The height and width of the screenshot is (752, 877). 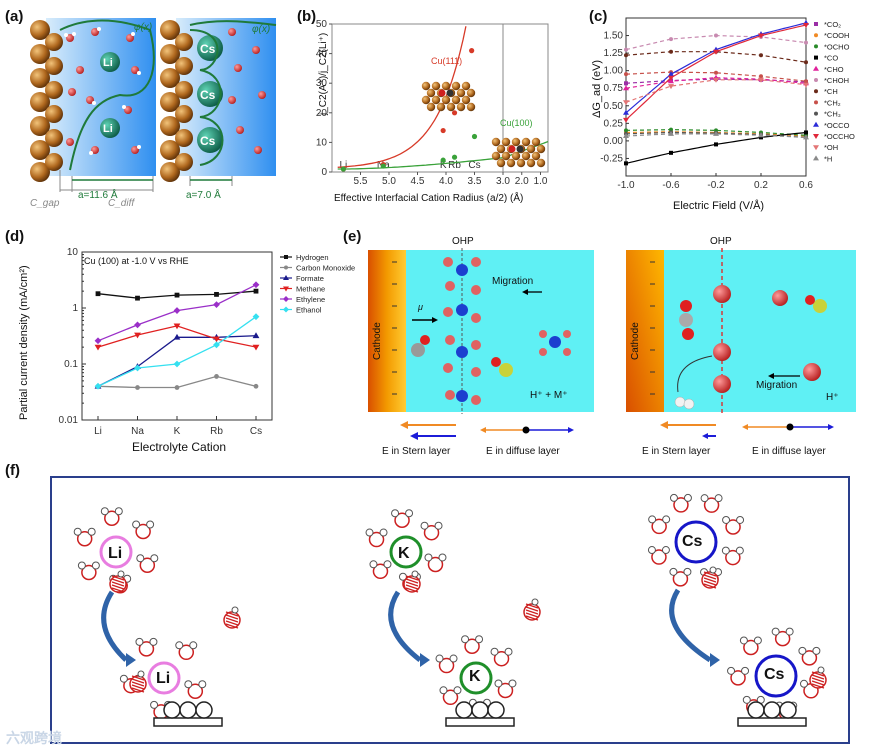 What do you see at coordinates (216, 431) in the screenshot?
I see `chart-d-xtick-label-3: Rb` at bounding box center [216, 431].